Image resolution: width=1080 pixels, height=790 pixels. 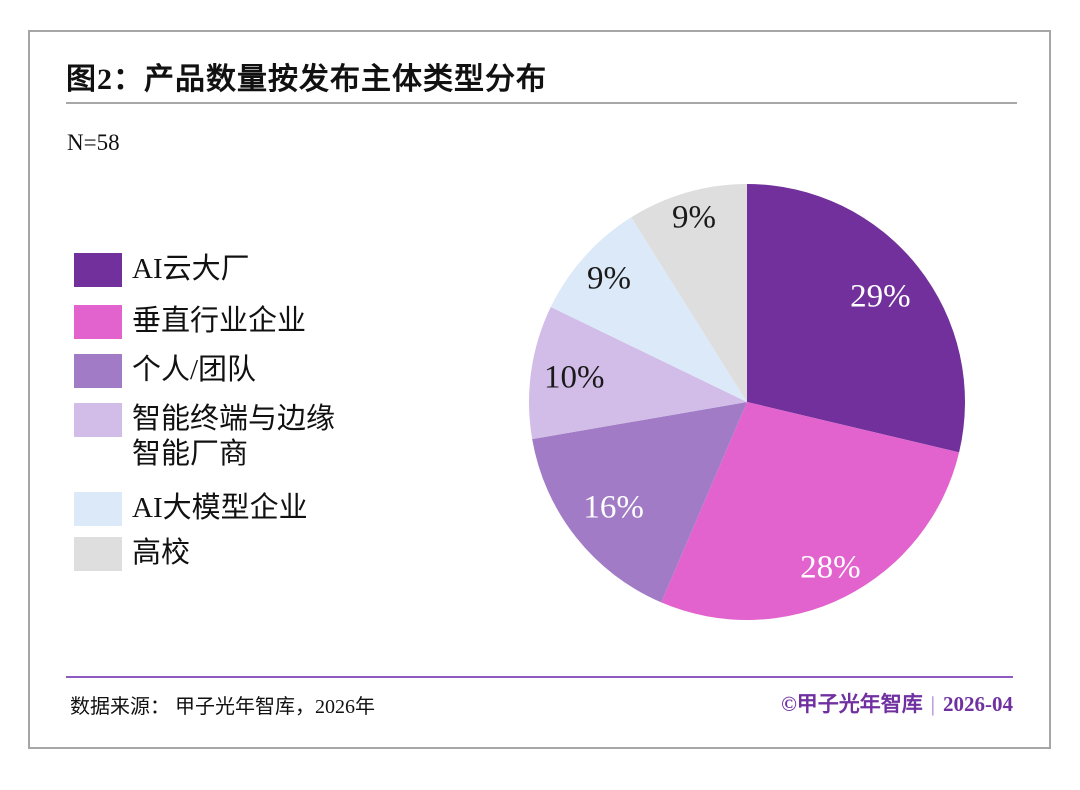 I want to click on legend-item: AI大模型企业, so click(x=191, y=508).